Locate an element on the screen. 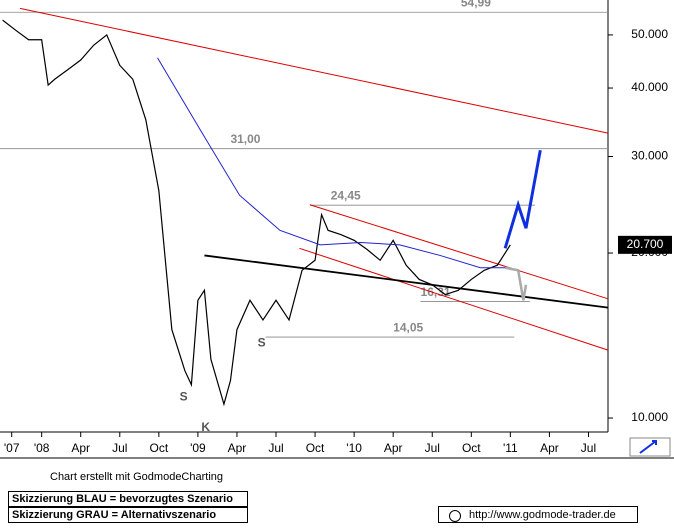  url-box: http://www.godmode-trader.de is located at coordinates (538, 514).